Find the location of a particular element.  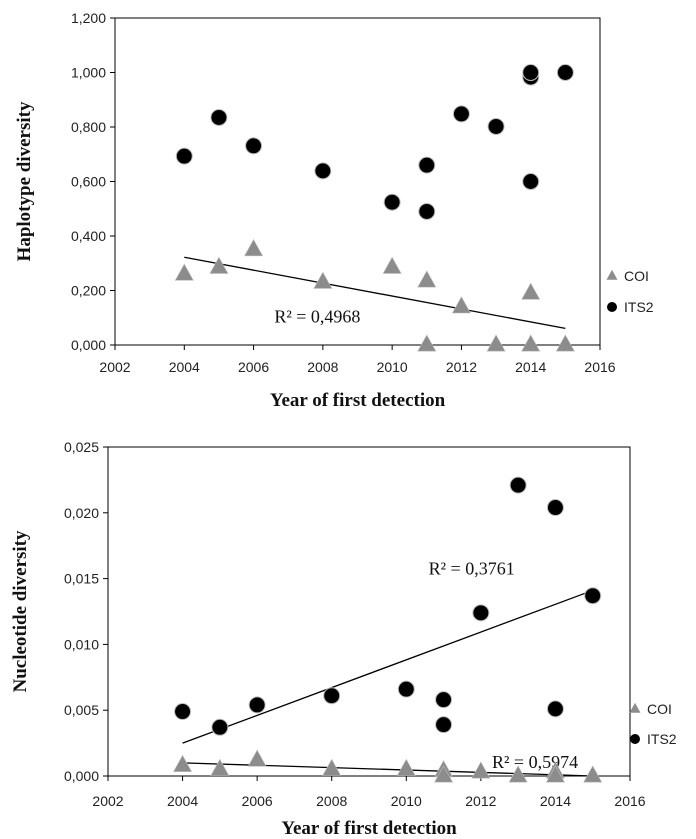

trendline-its2 is located at coordinates (387, 666).